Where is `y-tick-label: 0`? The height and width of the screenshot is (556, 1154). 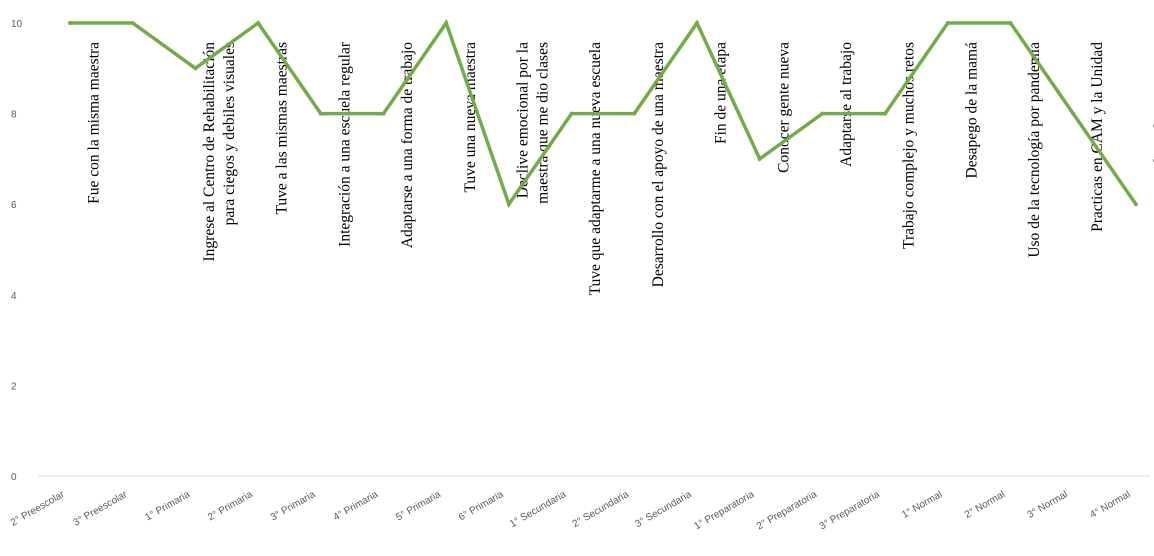 y-tick-label: 0 is located at coordinates (14, 477).